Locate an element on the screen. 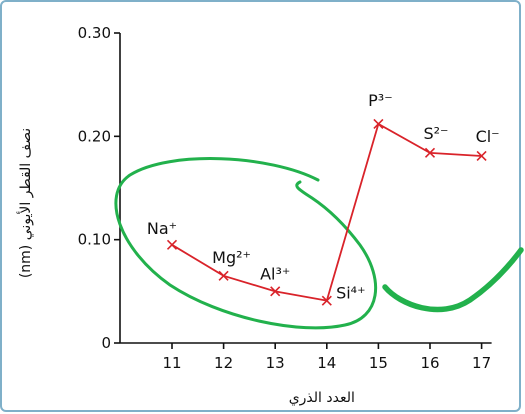 The image size is (525, 414). point-label: Mg²⁺ is located at coordinates (231, 257).